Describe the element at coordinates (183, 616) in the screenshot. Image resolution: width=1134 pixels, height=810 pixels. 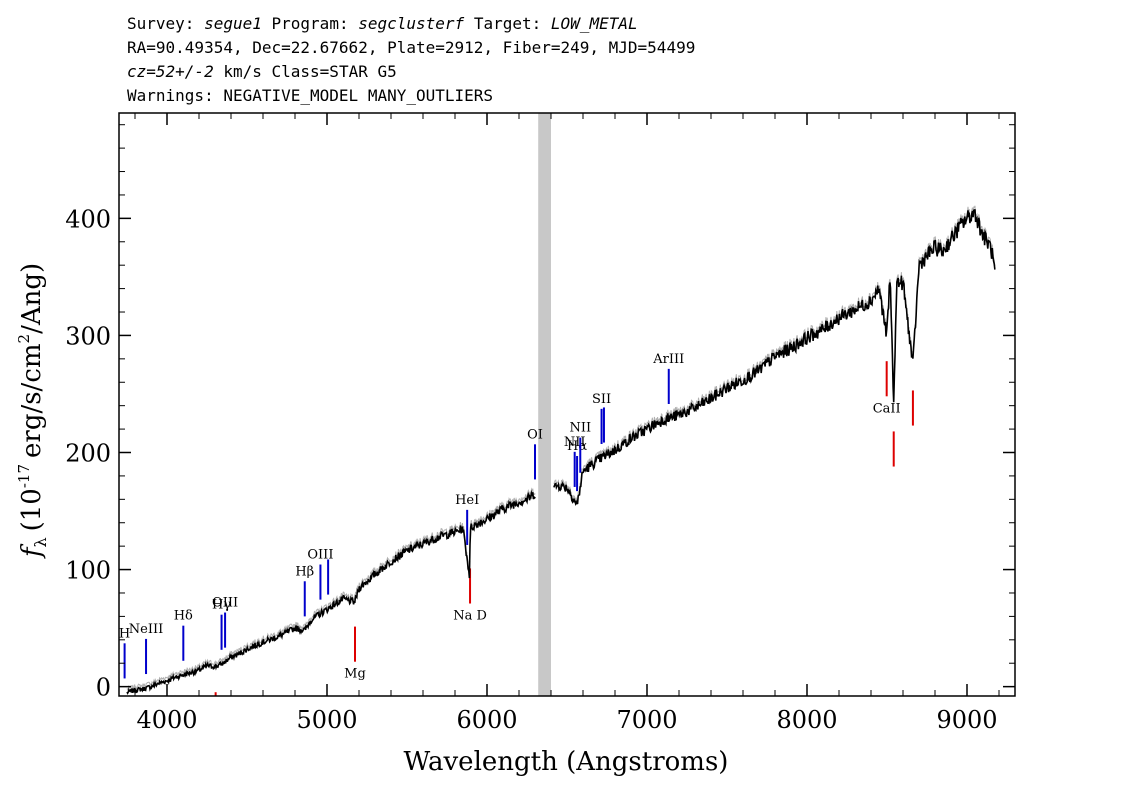
I see `line-label-2: Hδ` at that location.